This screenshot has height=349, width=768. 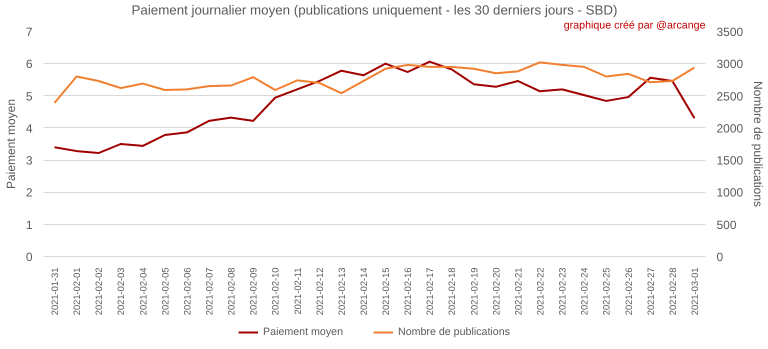 I want to click on y-tick-label: 6, so click(x=29, y=64).